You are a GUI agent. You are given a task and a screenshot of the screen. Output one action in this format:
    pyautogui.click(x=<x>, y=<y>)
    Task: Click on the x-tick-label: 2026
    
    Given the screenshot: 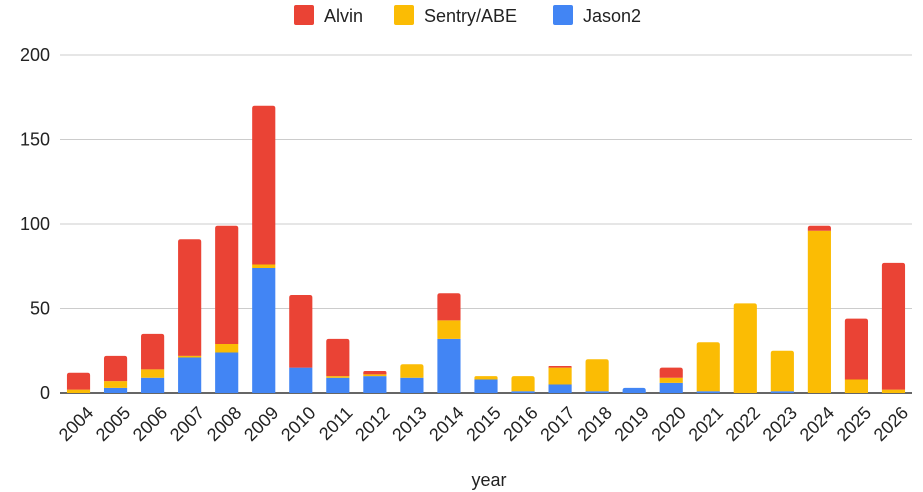 What is the action you would take?
    pyautogui.click(x=891, y=424)
    